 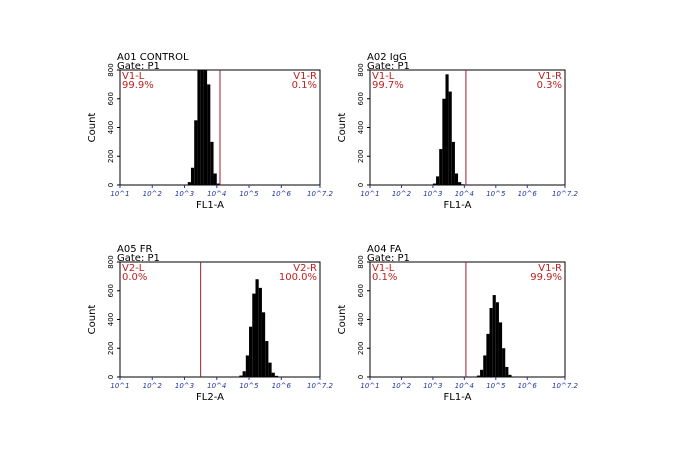 I want to click on gate-left-name: V2-L, so click(x=133, y=268).